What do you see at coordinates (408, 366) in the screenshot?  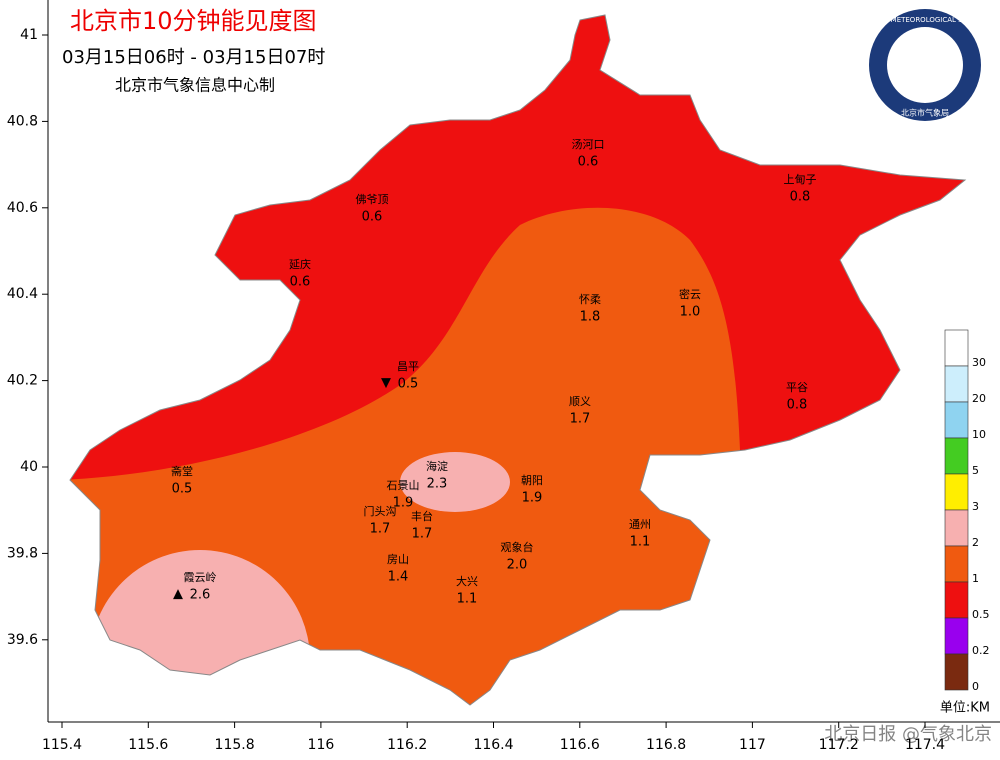 I see `station-name: 昌平` at bounding box center [408, 366].